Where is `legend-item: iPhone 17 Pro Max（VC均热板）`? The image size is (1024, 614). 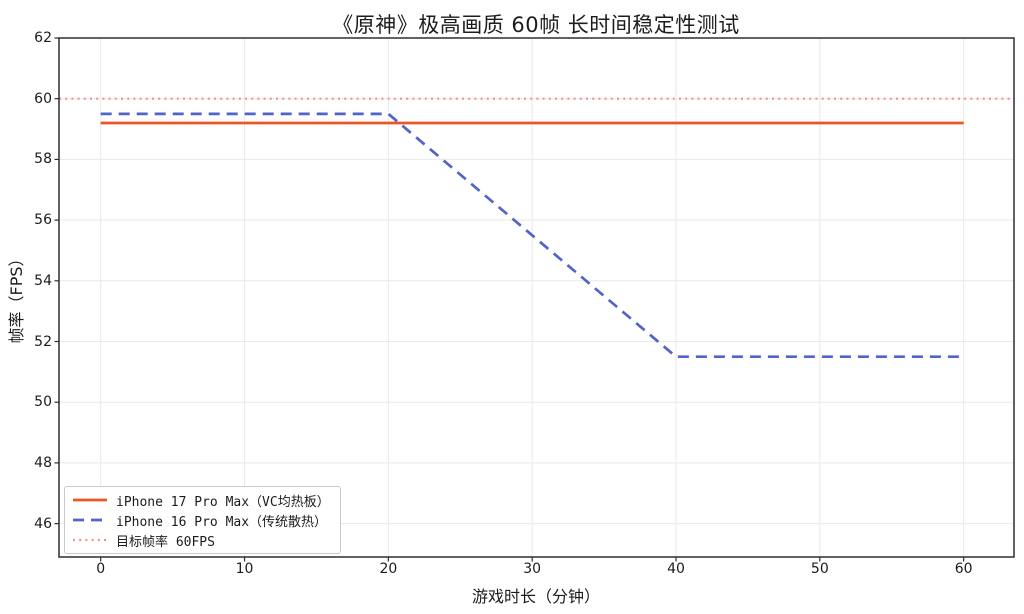 legend-item: iPhone 17 Pro Max（VC均热板） is located at coordinates (201, 500).